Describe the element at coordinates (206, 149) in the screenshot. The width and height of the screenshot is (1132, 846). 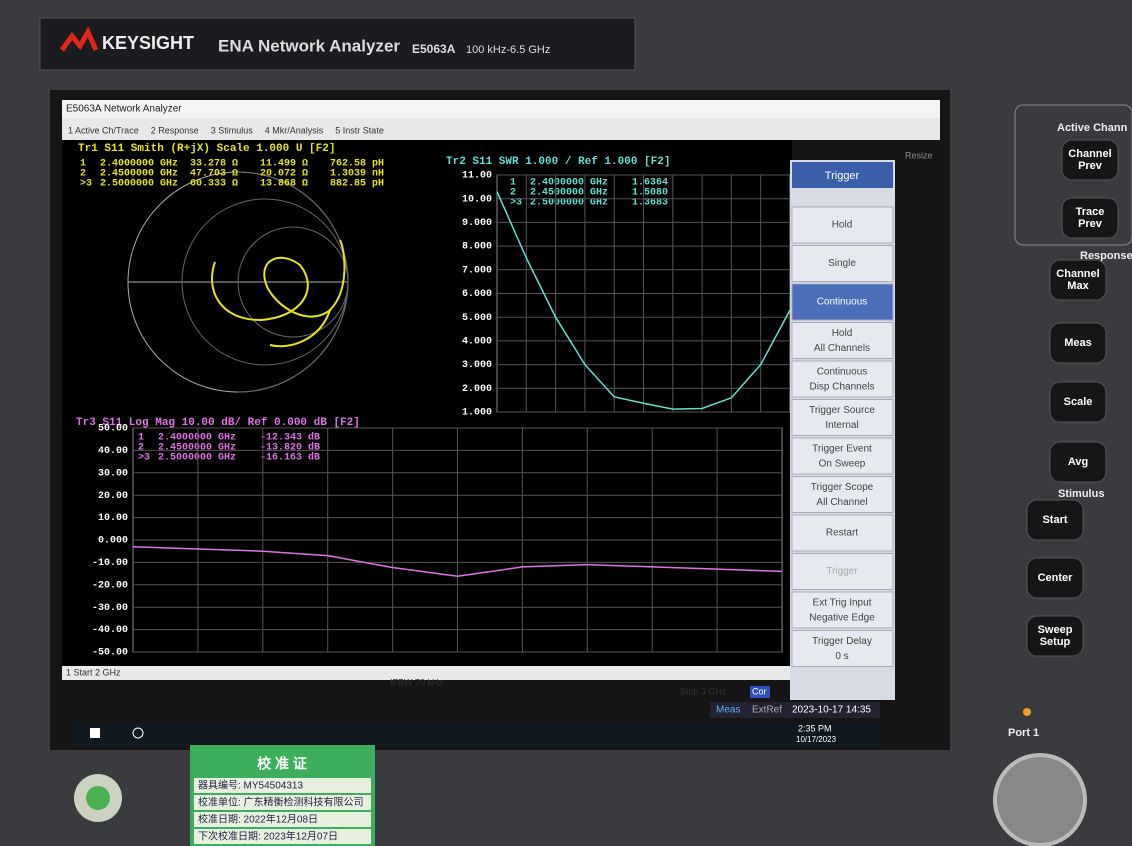
I see `smith-header: Tr1 S11 Smith (R+jX) Scale 1.000 U [F2]` at that location.